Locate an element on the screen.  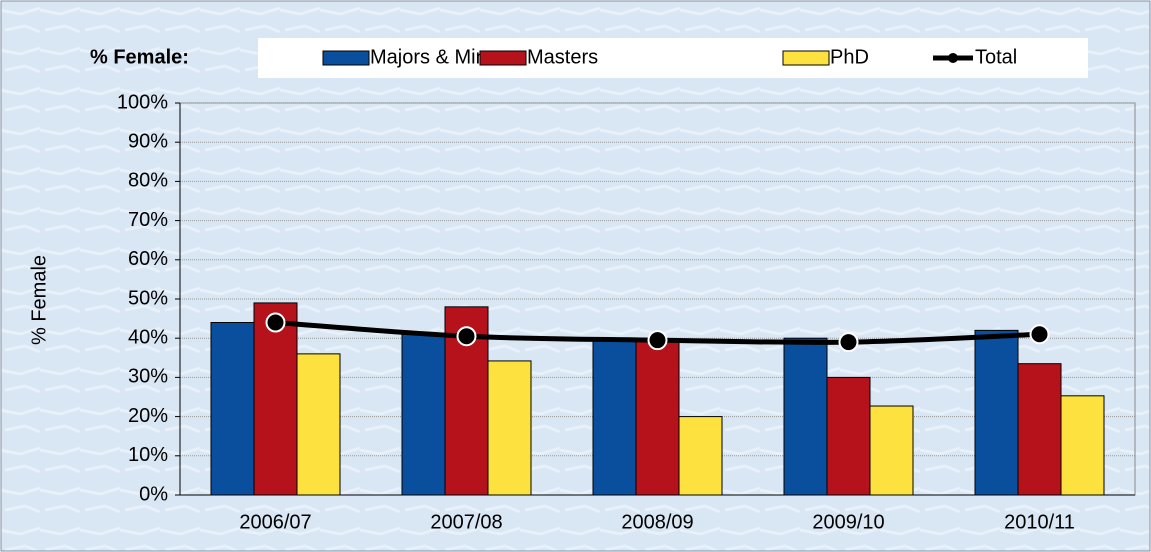
y-tick-label: 0% is located at coordinates (153, 494).